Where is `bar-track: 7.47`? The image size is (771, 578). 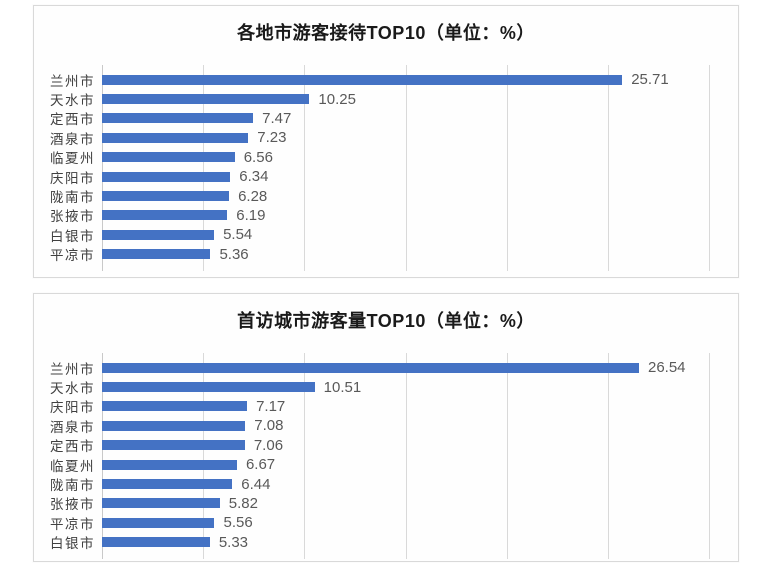 bar-track: 7.47 is located at coordinates (405, 118).